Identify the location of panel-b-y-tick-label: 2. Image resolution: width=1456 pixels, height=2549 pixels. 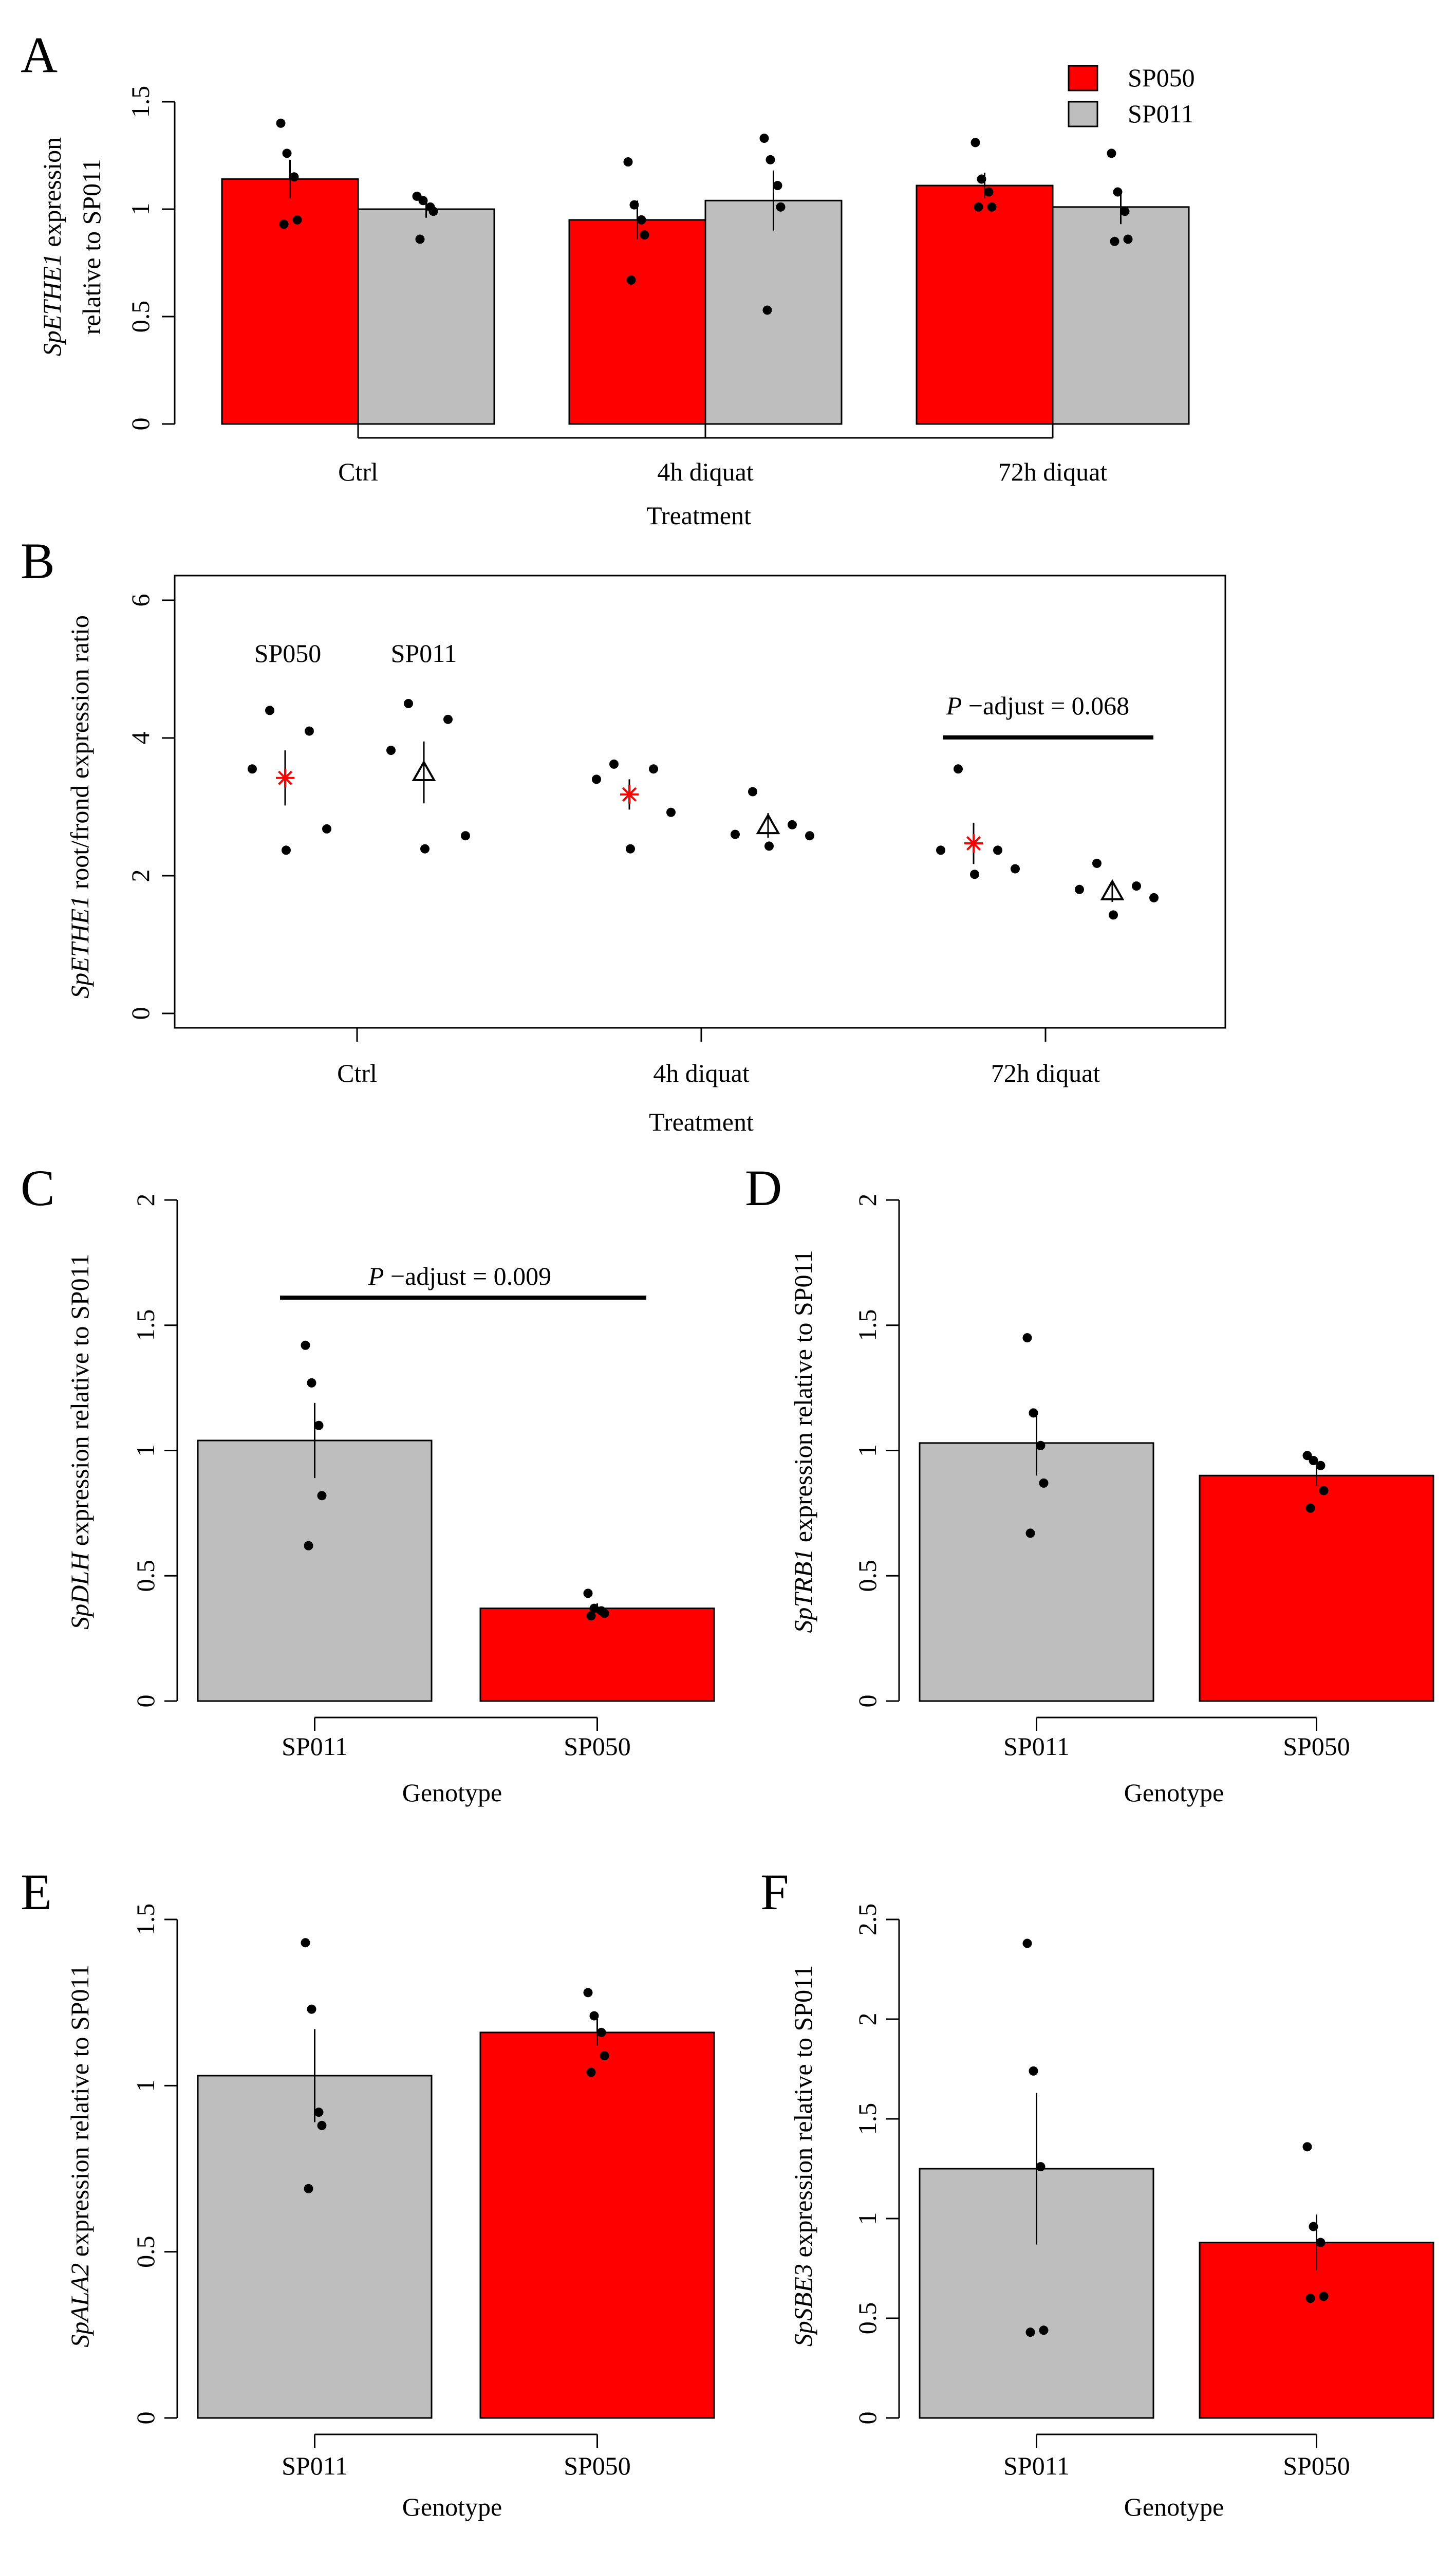
(140, 876).